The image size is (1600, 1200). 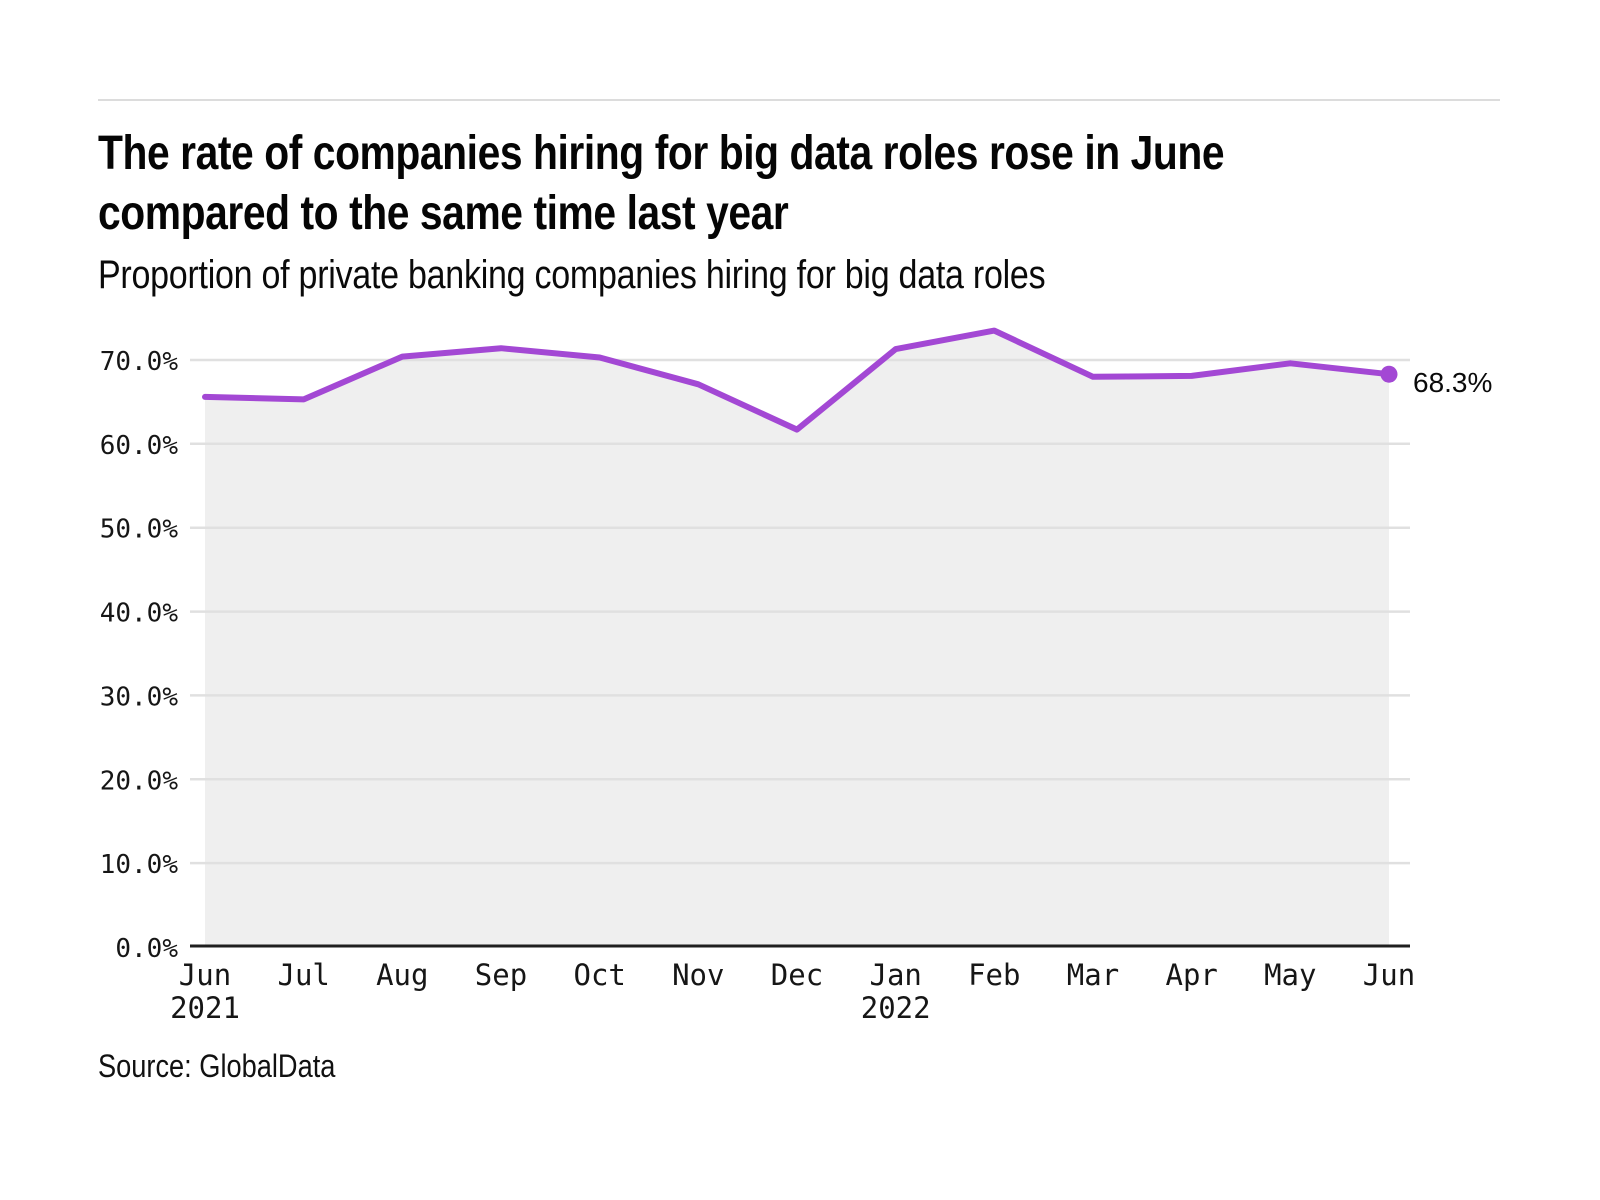 I want to click on x-tick-label: Oct, so click(x=600, y=975).